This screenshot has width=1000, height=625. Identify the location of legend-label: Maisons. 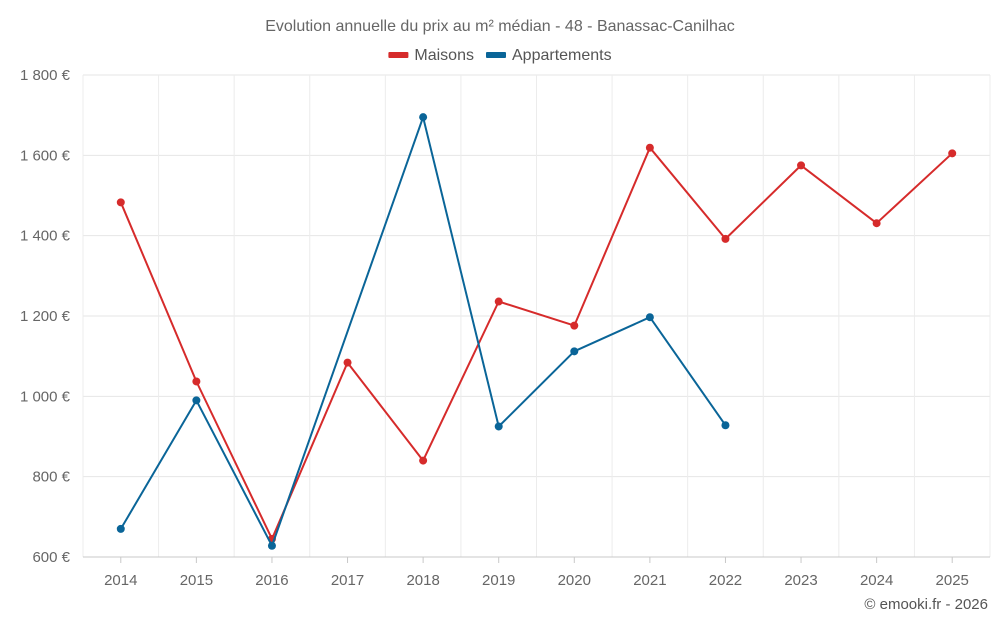
(444, 55).